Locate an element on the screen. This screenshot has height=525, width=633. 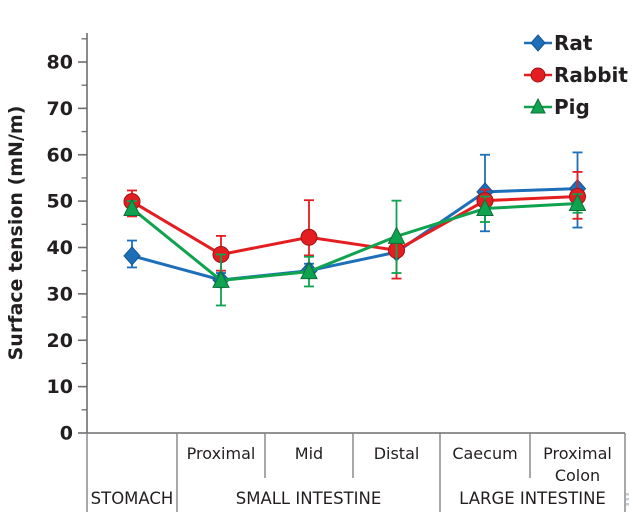
category-label: Caecum is located at coordinates (484, 453).